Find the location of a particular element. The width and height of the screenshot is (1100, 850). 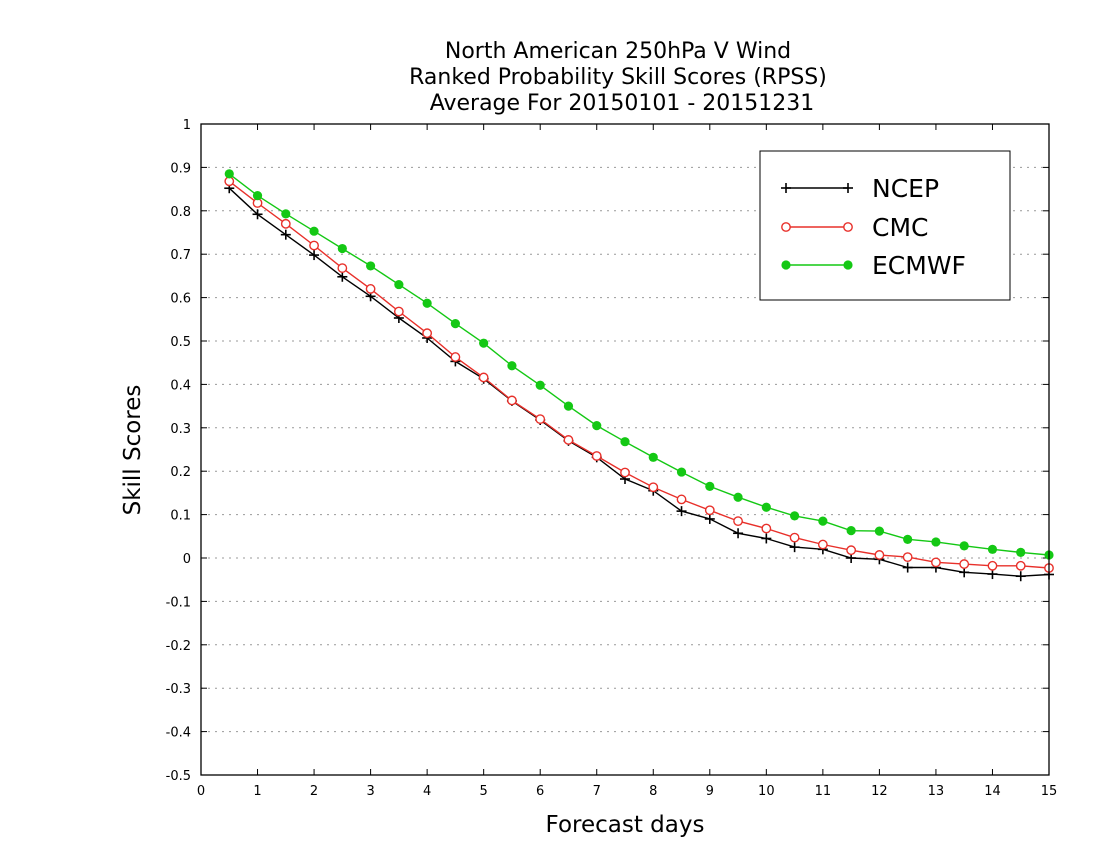

y-tick-label: 0.3 is located at coordinates (180, 429).